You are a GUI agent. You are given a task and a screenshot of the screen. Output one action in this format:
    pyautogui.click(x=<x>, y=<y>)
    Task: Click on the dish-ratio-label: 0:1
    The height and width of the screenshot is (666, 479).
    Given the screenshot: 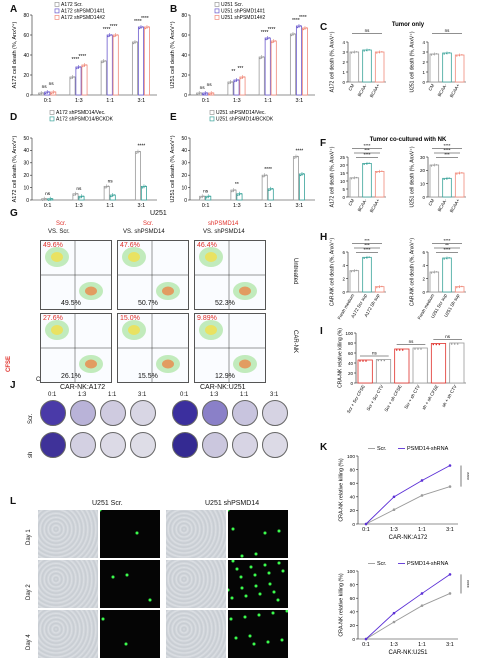 What is the action you would take?
    pyautogui.click(x=52, y=395)
    